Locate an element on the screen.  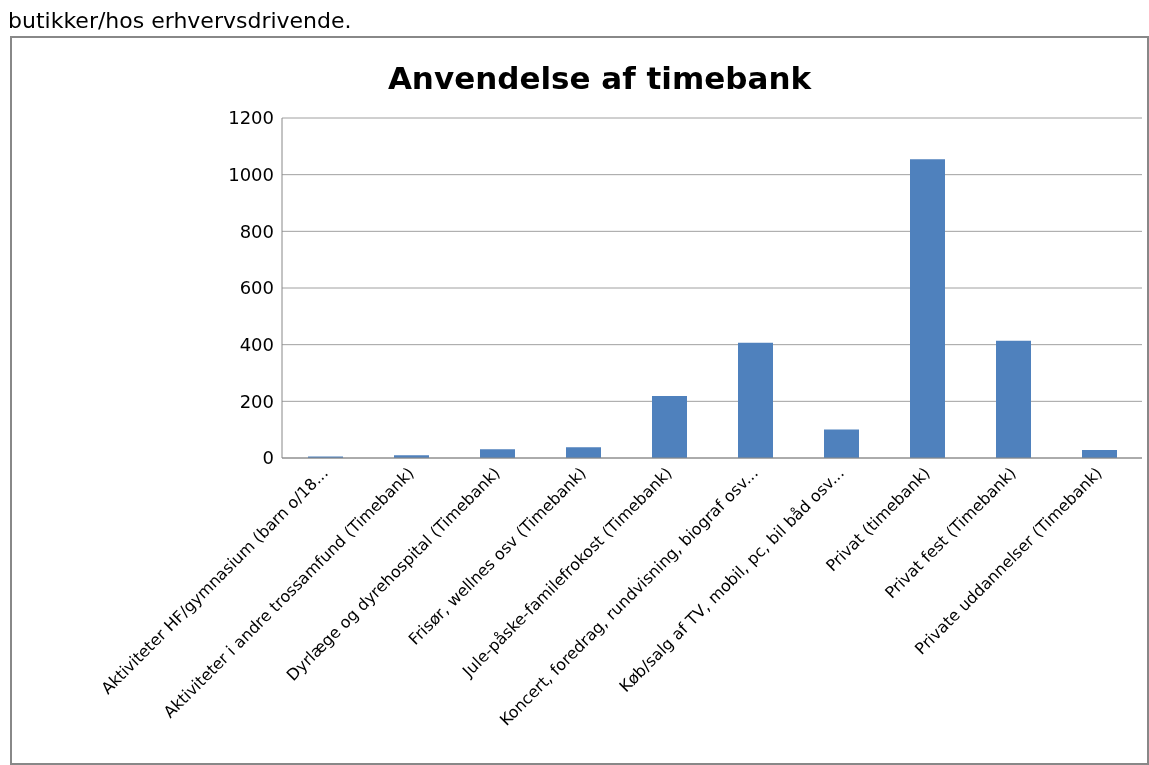
chart-title: Anvendelse af timebank is located at coordinates (599, 78).